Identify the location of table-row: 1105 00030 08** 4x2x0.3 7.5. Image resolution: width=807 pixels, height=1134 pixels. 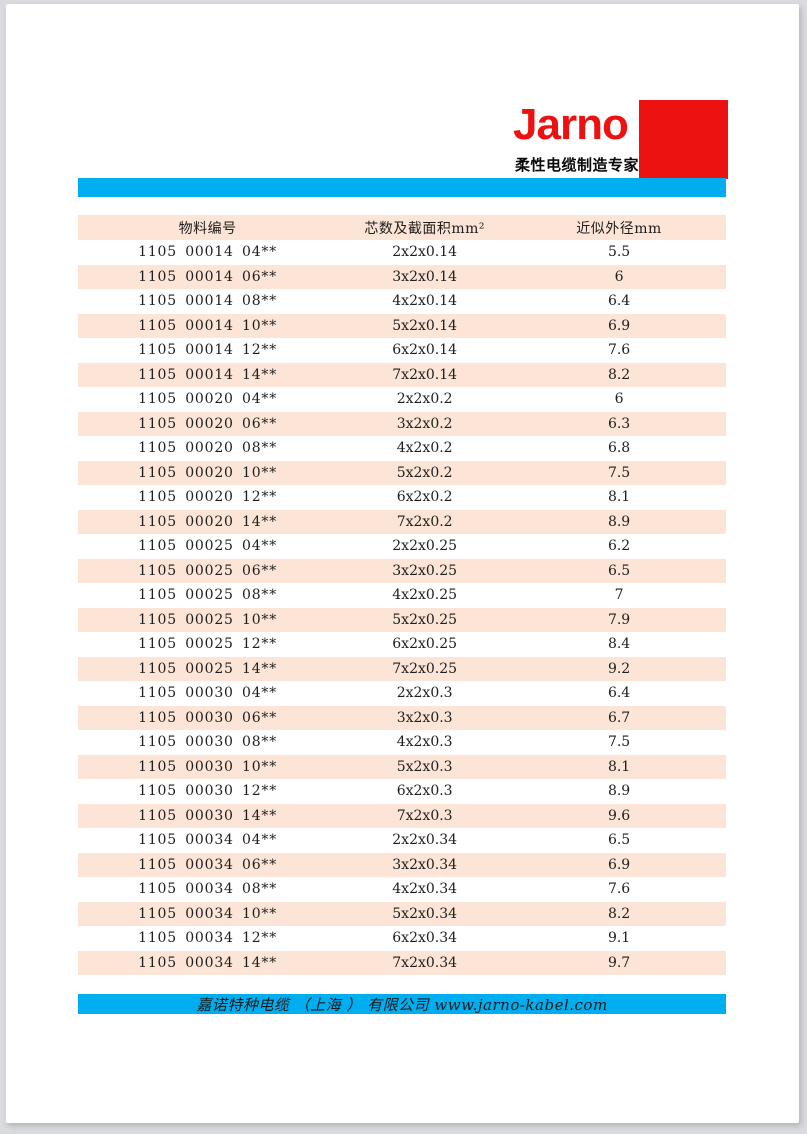
(402, 742).